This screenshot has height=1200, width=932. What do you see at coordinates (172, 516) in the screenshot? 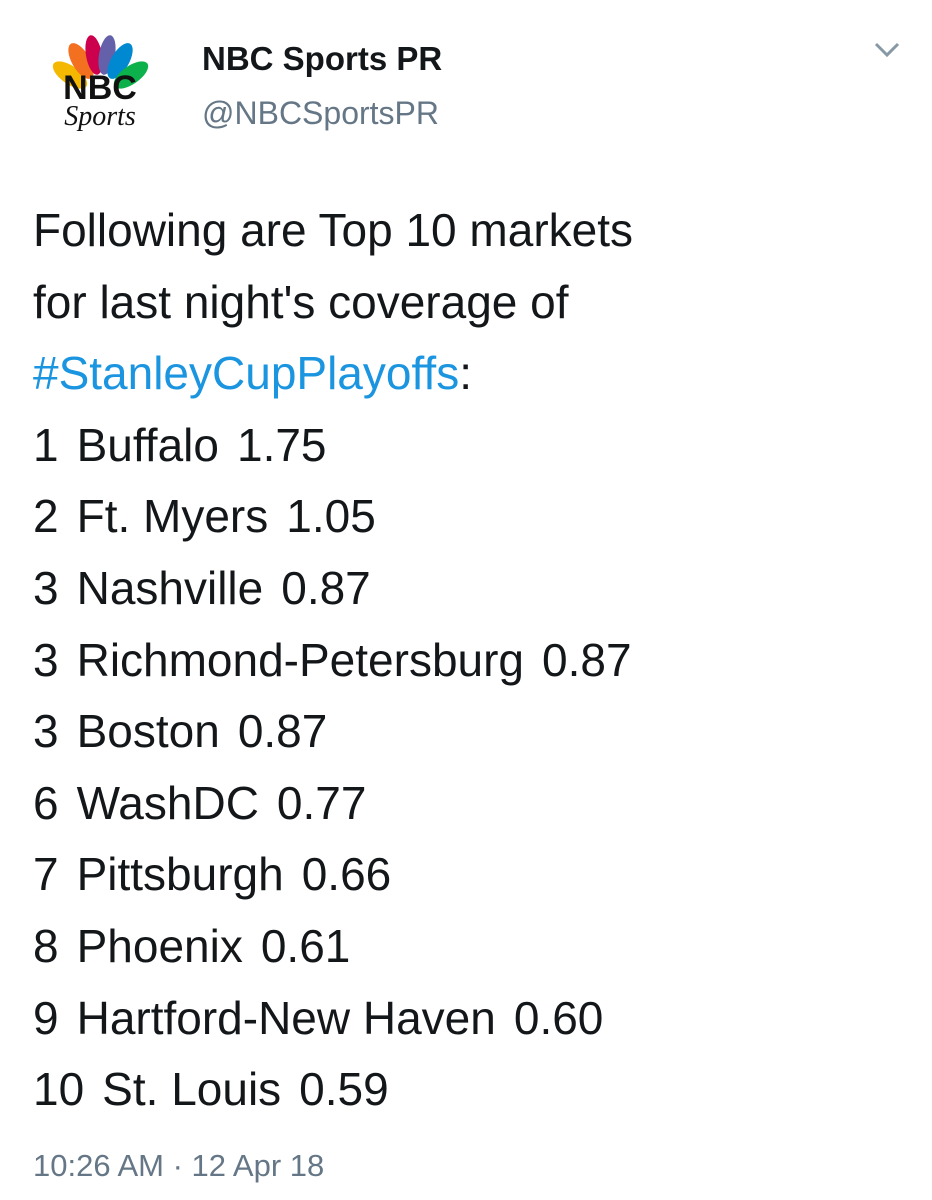
I see `market: Ft. Myers` at bounding box center [172, 516].